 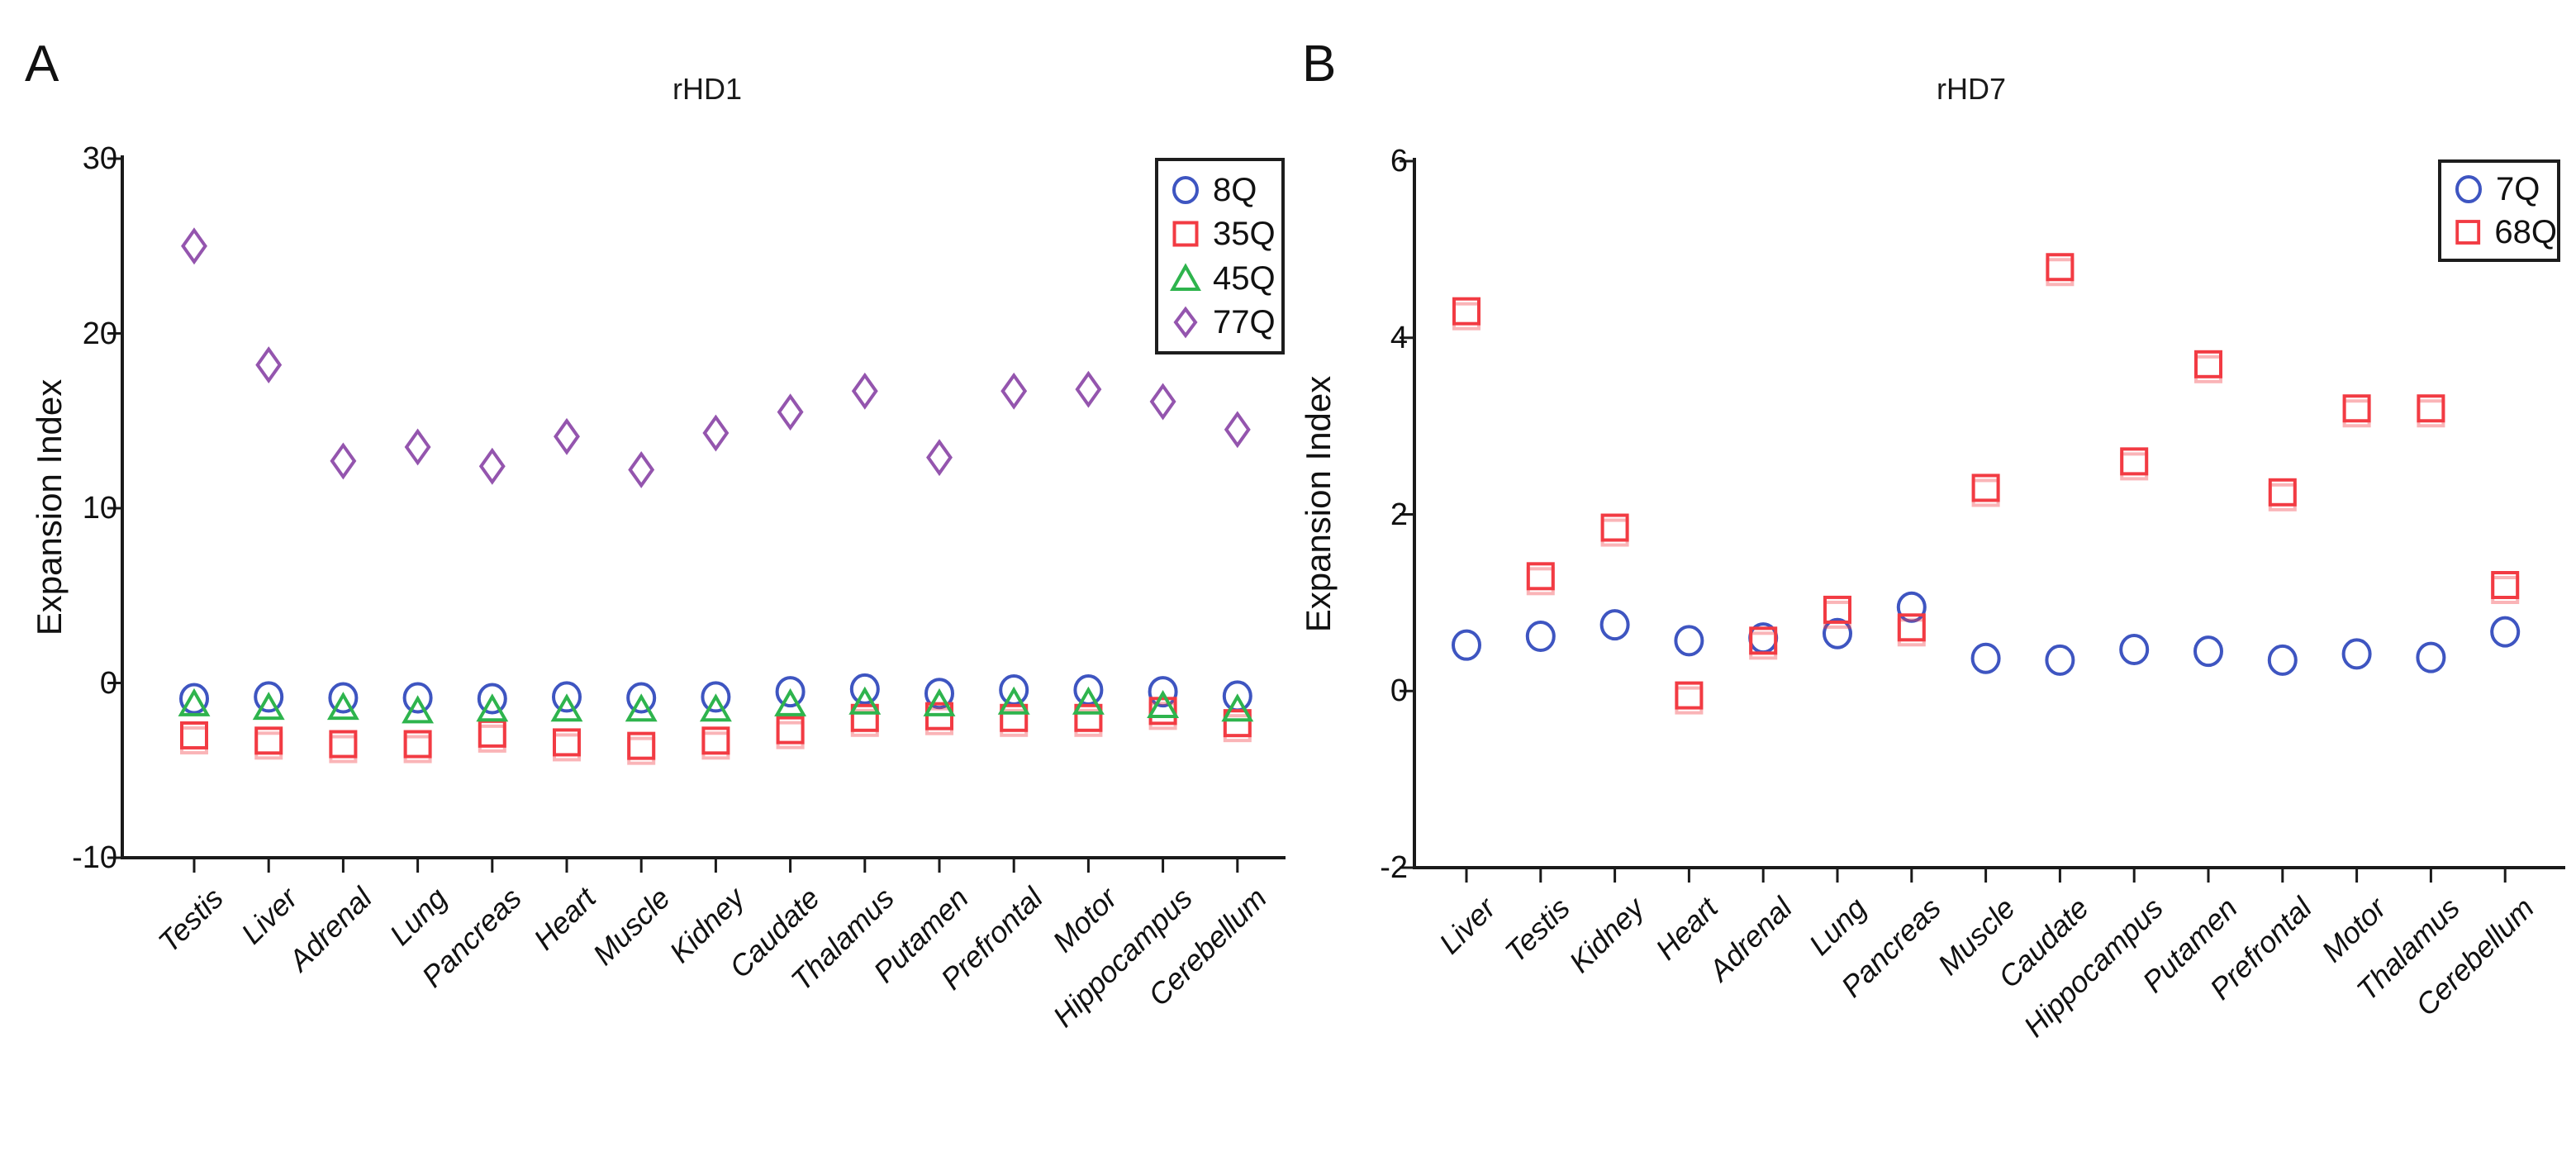 What do you see at coordinates (1466, 645) in the screenshot?
I see `data-point-7q-liver` at bounding box center [1466, 645].